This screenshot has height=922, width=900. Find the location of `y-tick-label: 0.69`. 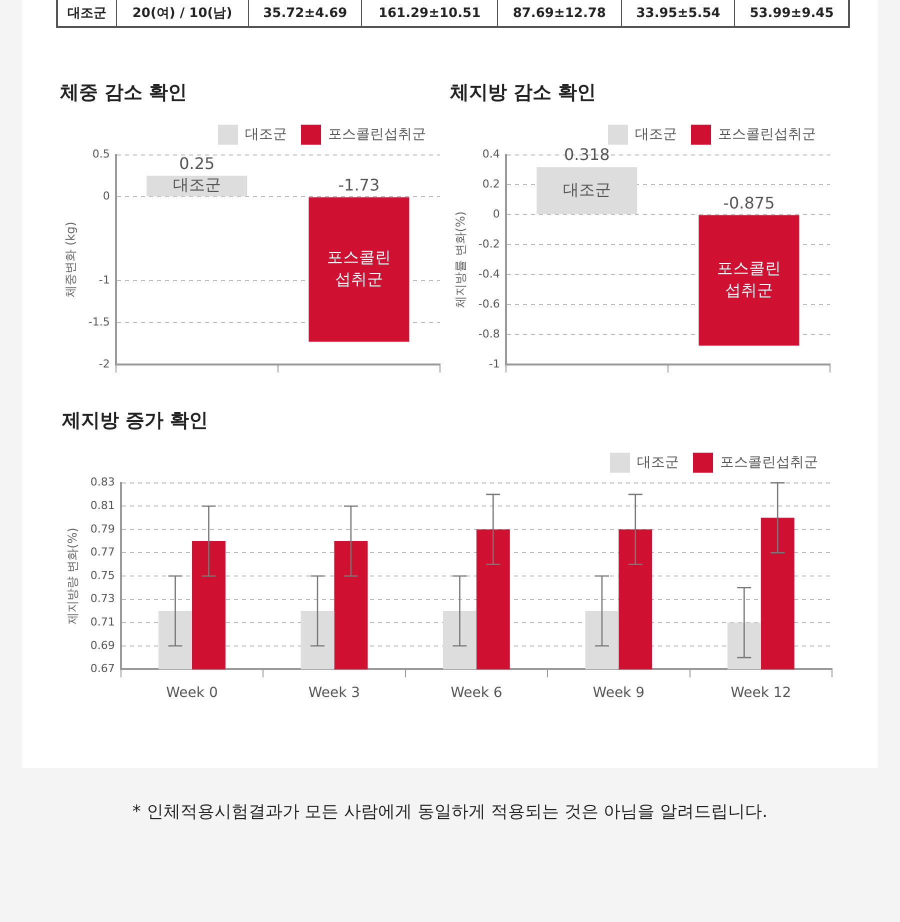

y-tick-label: 0.69 is located at coordinates (102, 645).